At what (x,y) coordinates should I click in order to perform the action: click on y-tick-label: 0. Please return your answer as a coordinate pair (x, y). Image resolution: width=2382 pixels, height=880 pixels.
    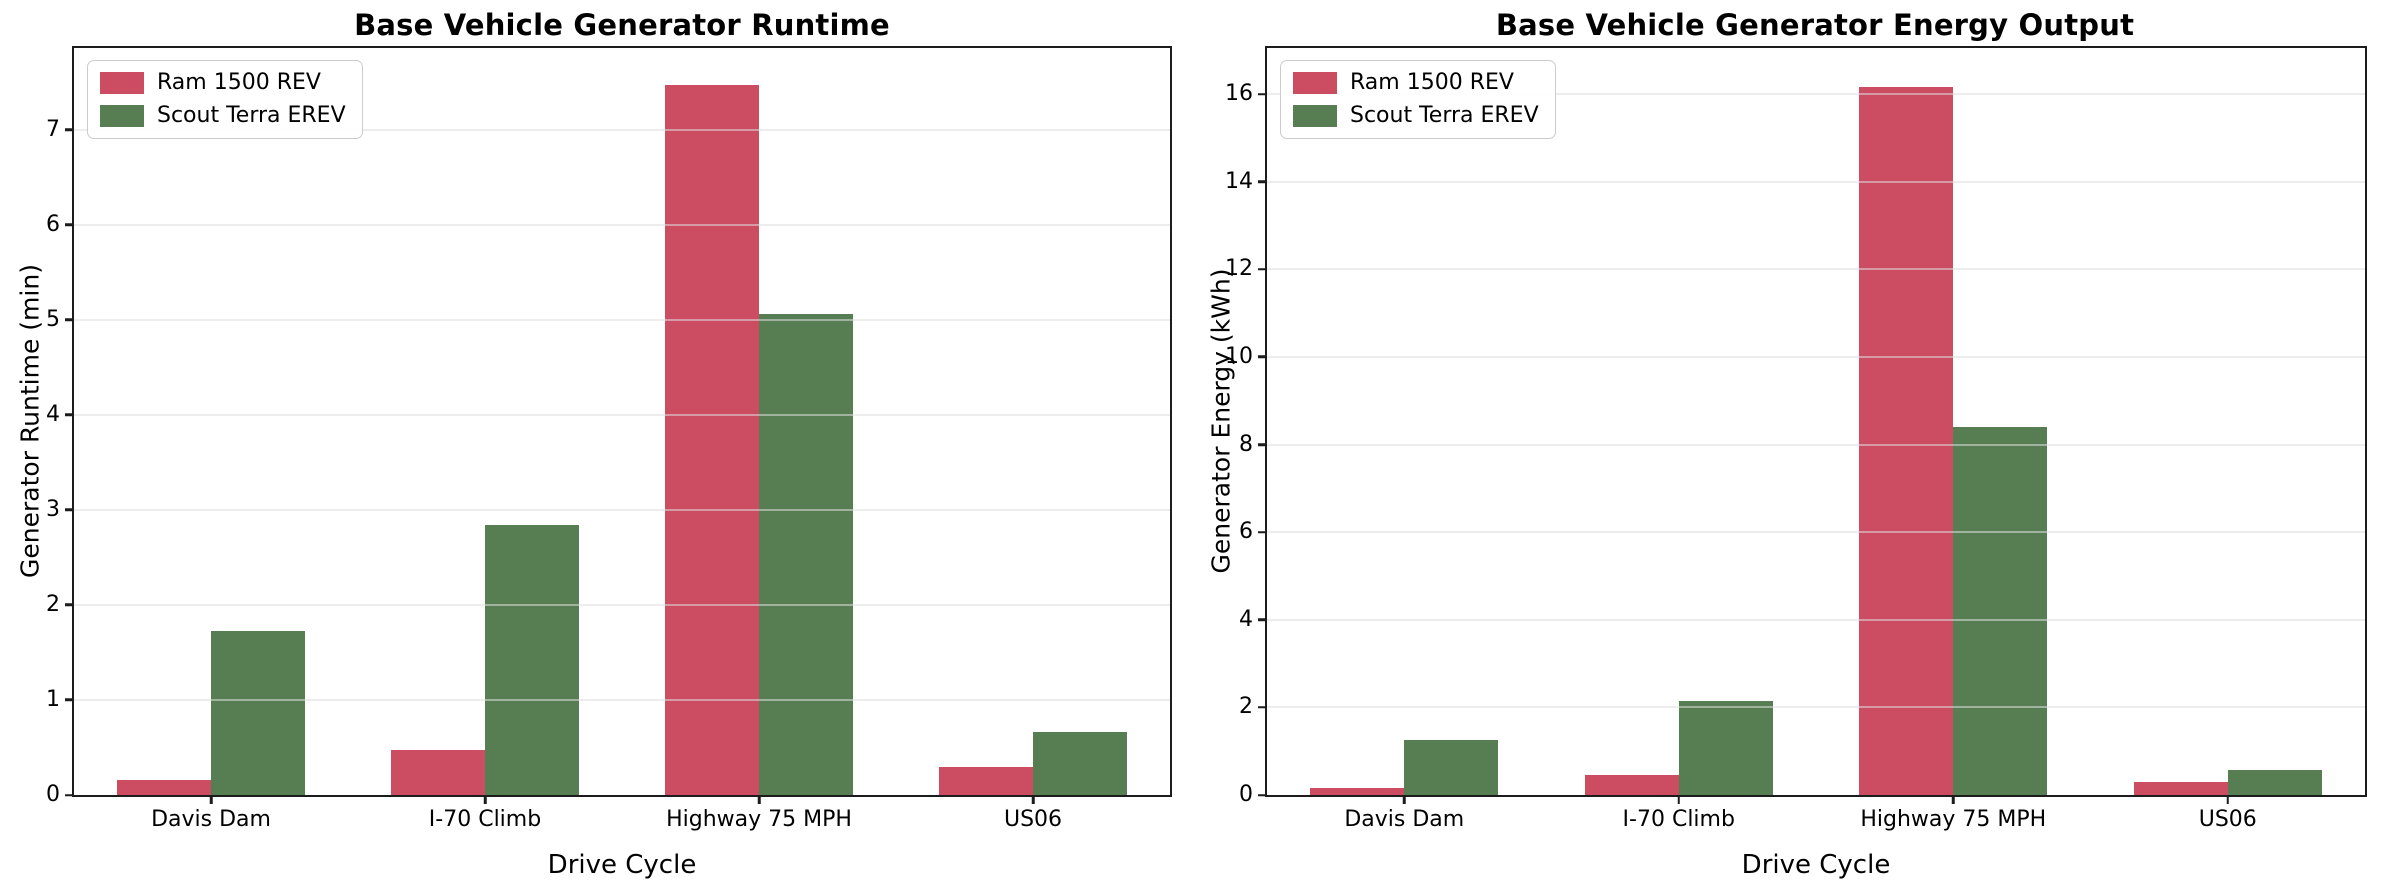
    Looking at the image, I should click on (53, 794).